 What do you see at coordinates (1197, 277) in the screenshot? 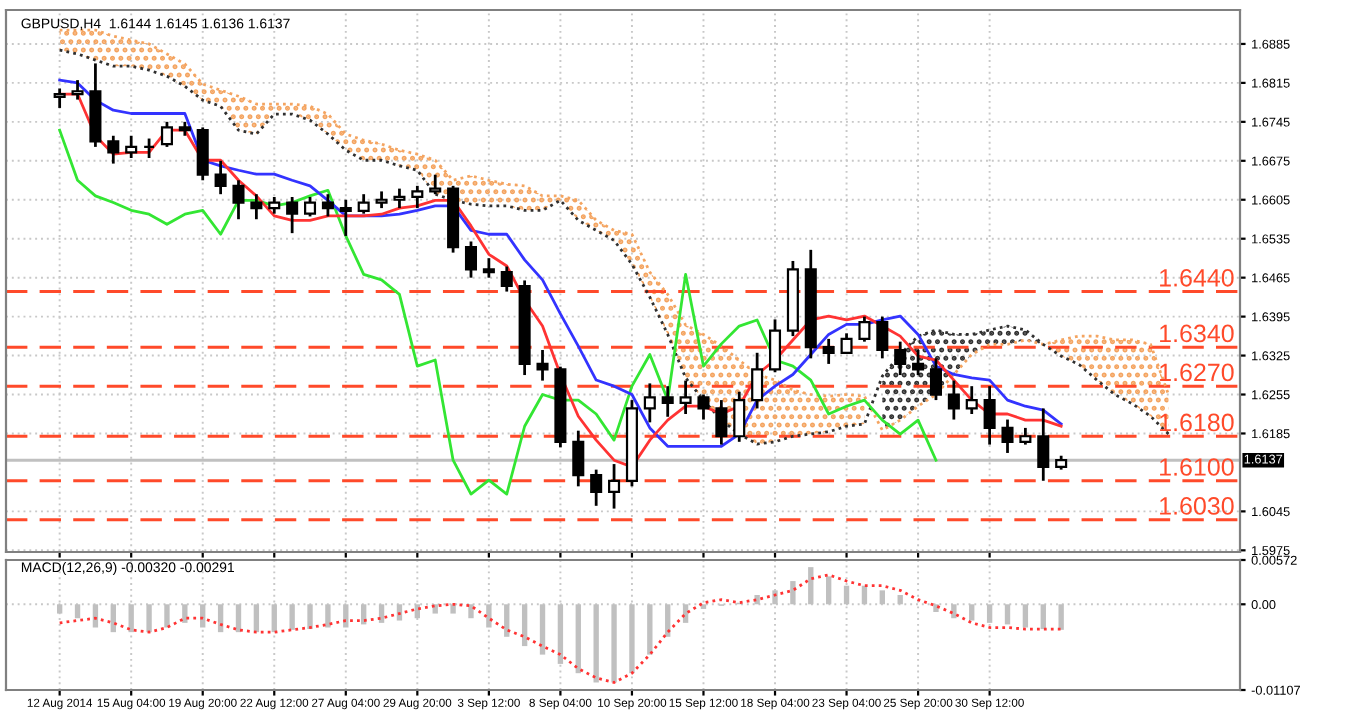
I see `ref-line-label: 1.6440` at bounding box center [1197, 277].